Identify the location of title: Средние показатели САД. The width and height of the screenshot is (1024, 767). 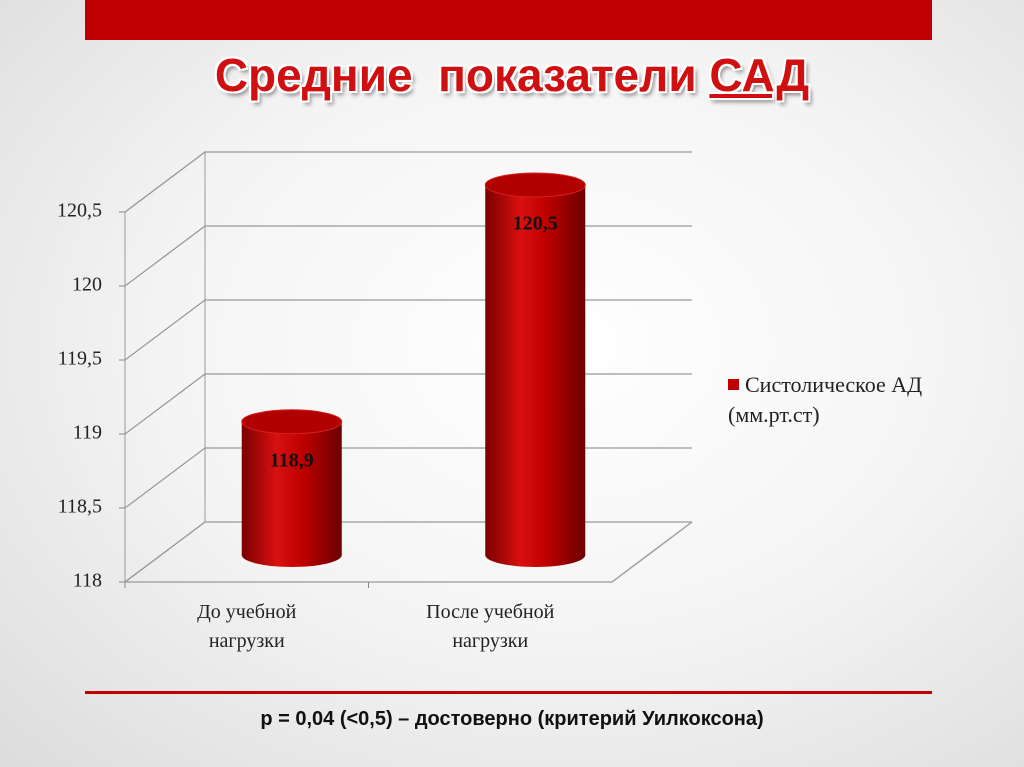
(512, 75).